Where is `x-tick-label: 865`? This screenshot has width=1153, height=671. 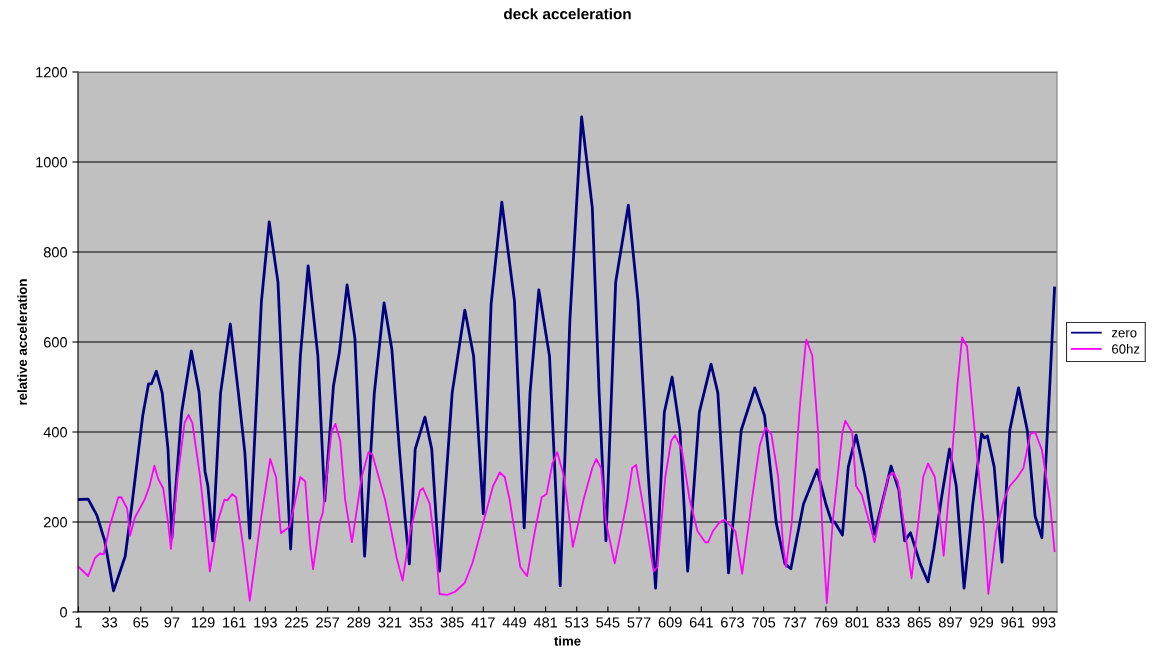 x-tick-label: 865 is located at coordinates (919, 622).